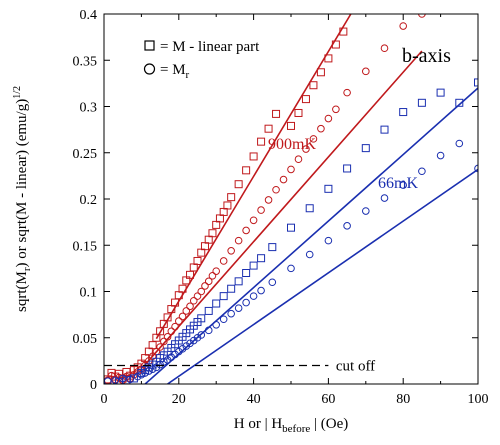  I want to click on legend: = M - linear part = Mr, so click(201, 60).